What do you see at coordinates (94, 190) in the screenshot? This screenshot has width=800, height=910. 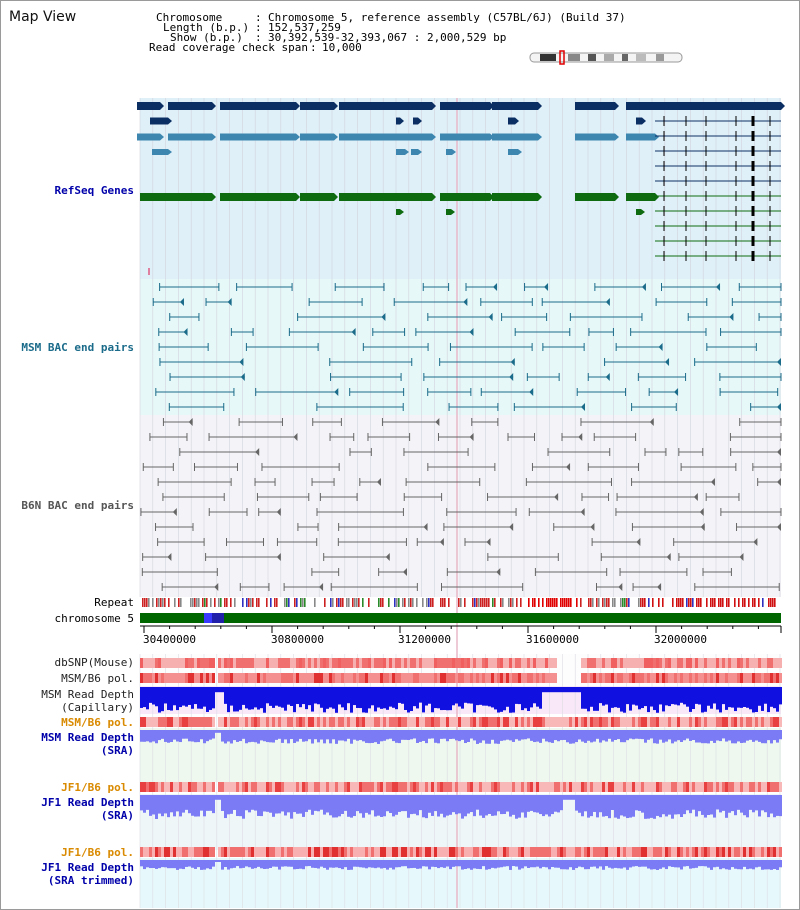 I see `label-refseq-genes: RefSeq Genes` at bounding box center [94, 190].